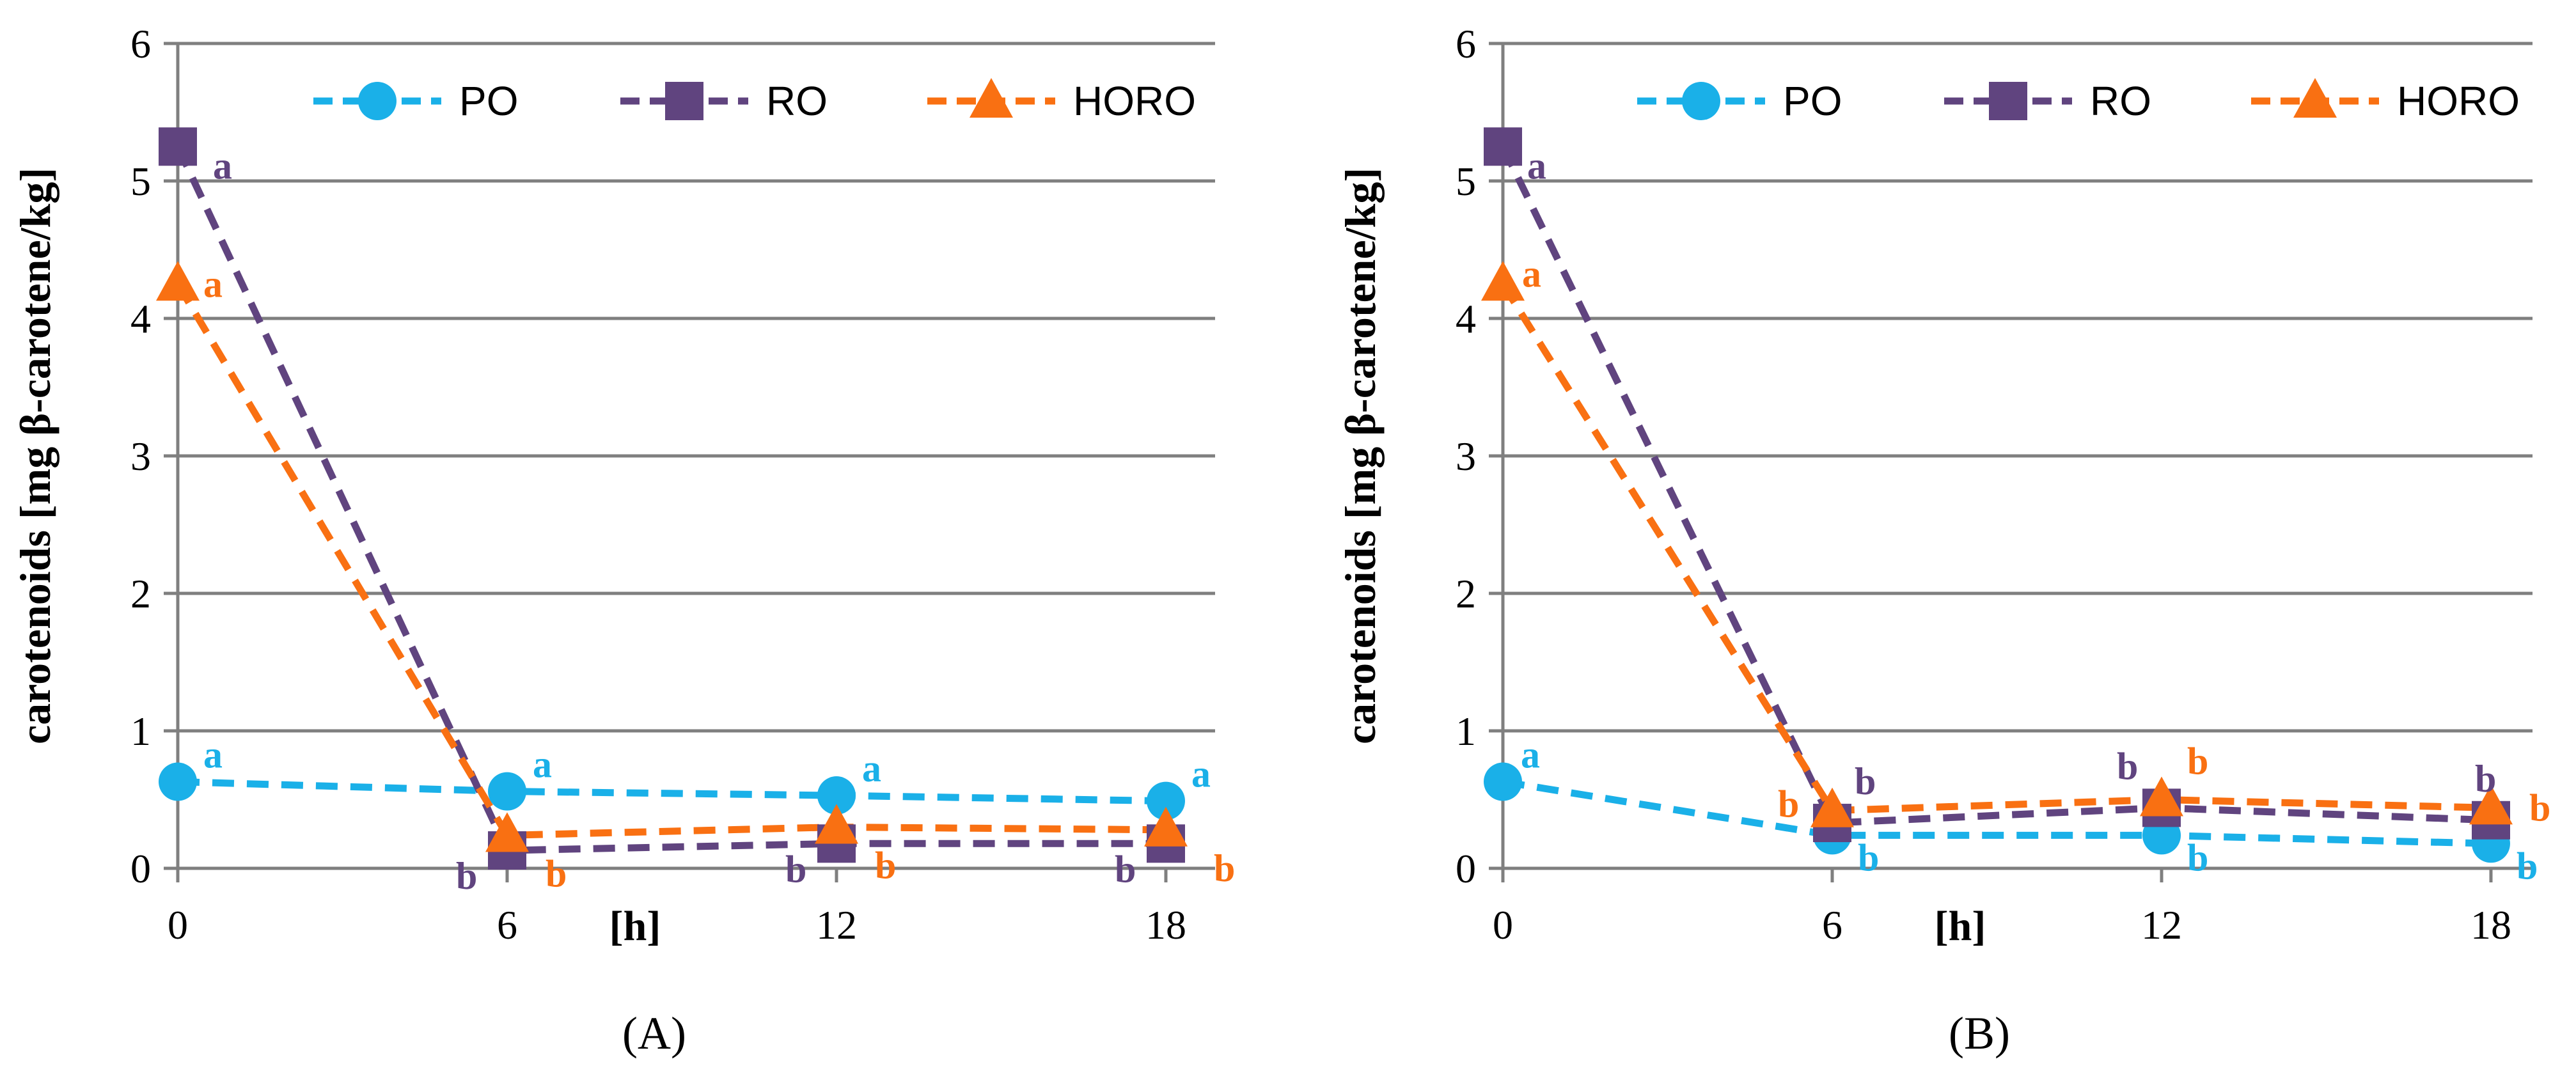 This screenshot has width=2576, height=1087. What do you see at coordinates (377, 101) in the screenshot?
I see `legend-marker-po` at bounding box center [377, 101].